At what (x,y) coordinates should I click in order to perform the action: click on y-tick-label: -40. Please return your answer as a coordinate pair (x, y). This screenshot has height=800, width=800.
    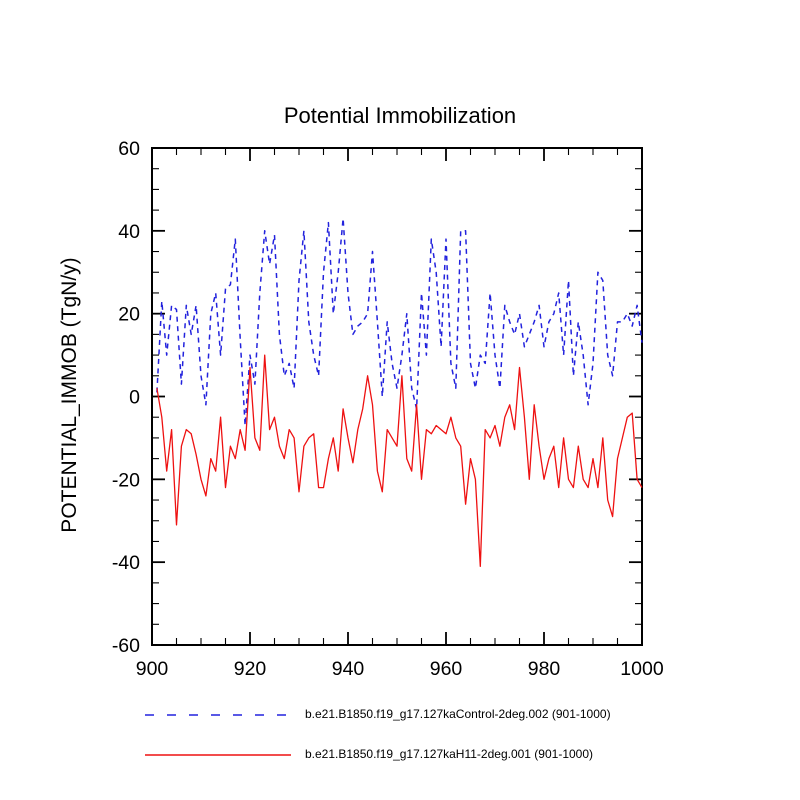
    Looking at the image, I should click on (126, 563).